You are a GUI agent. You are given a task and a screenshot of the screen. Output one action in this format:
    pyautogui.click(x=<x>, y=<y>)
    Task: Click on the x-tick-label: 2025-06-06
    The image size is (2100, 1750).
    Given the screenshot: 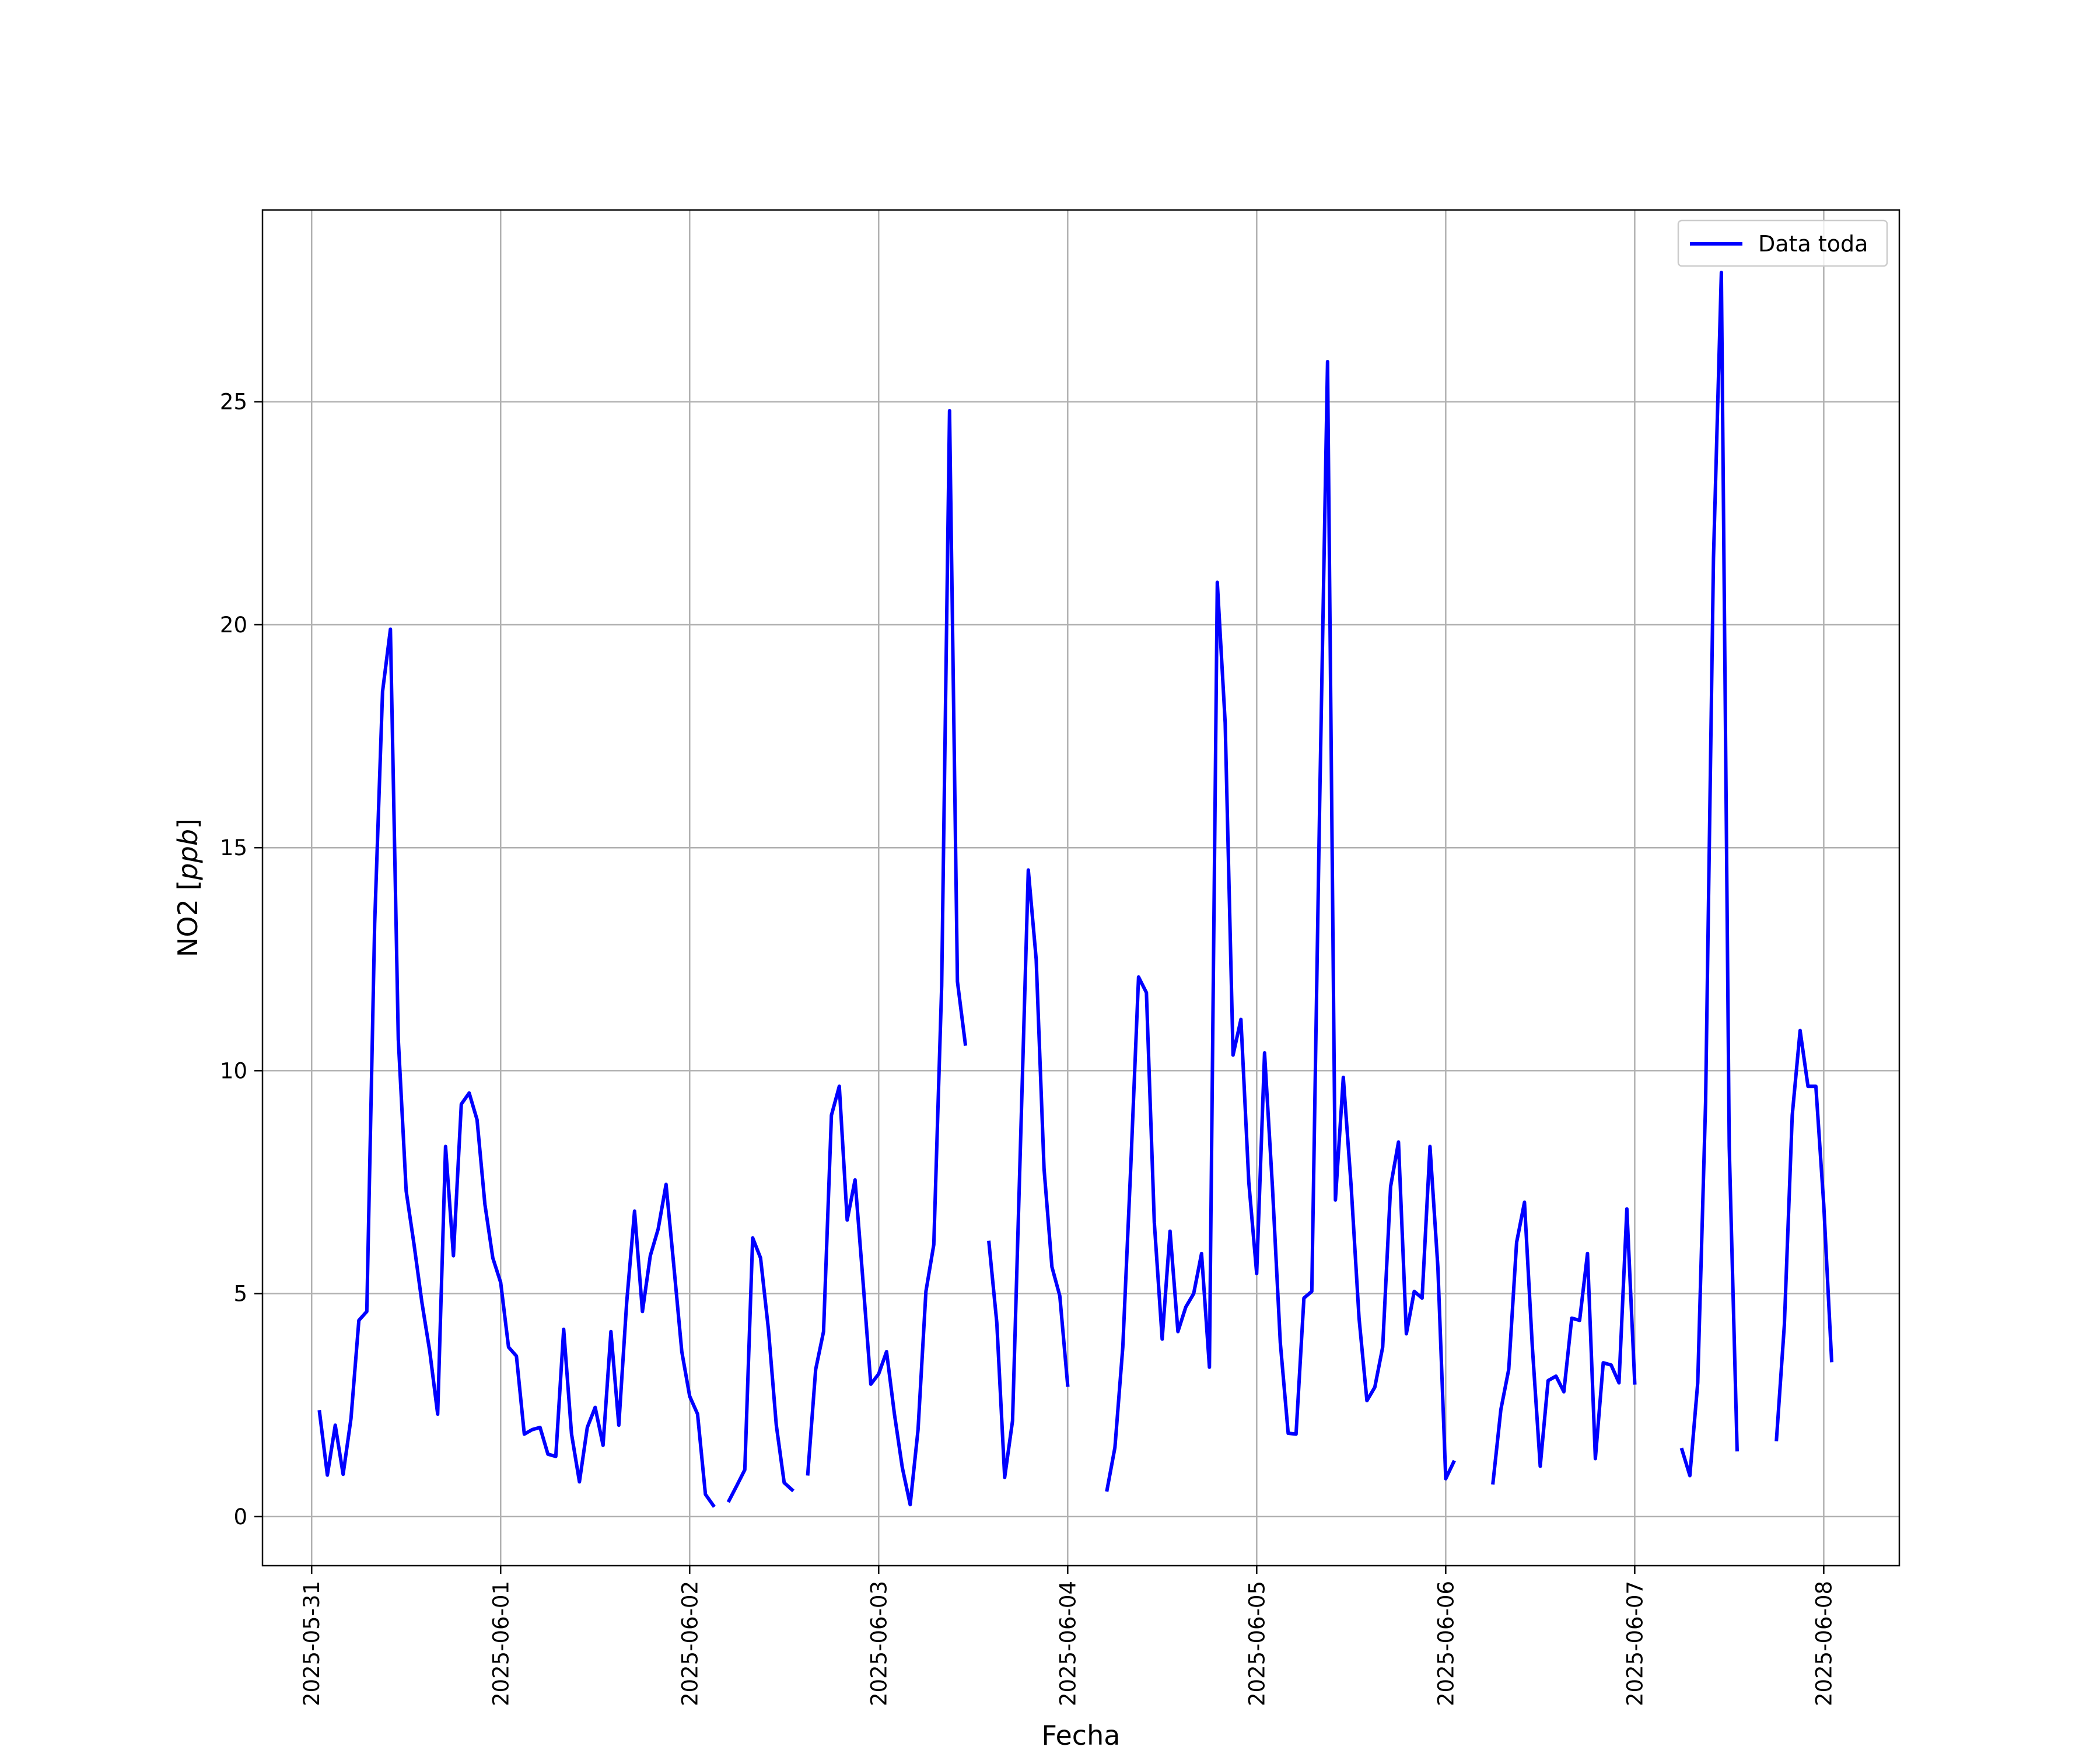 What is the action you would take?
    pyautogui.click(x=1445, y=1643)
    